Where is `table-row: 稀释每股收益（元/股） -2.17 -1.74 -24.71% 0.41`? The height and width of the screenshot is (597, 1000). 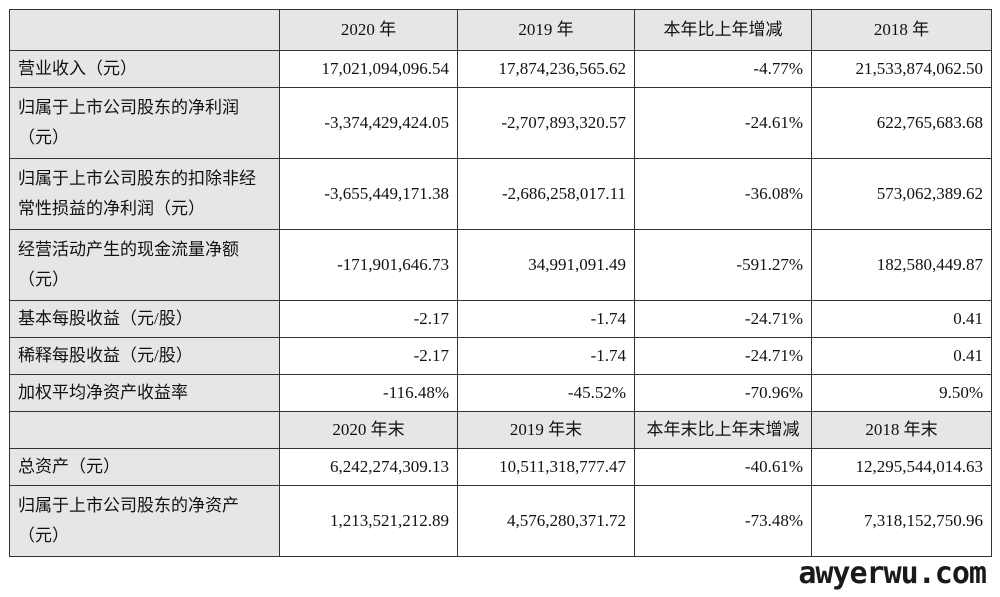 table-row: 稀释每股收益（元/股） -2.17 -1.74 -24.71% 0.41 is located at coordinates (500, 356).